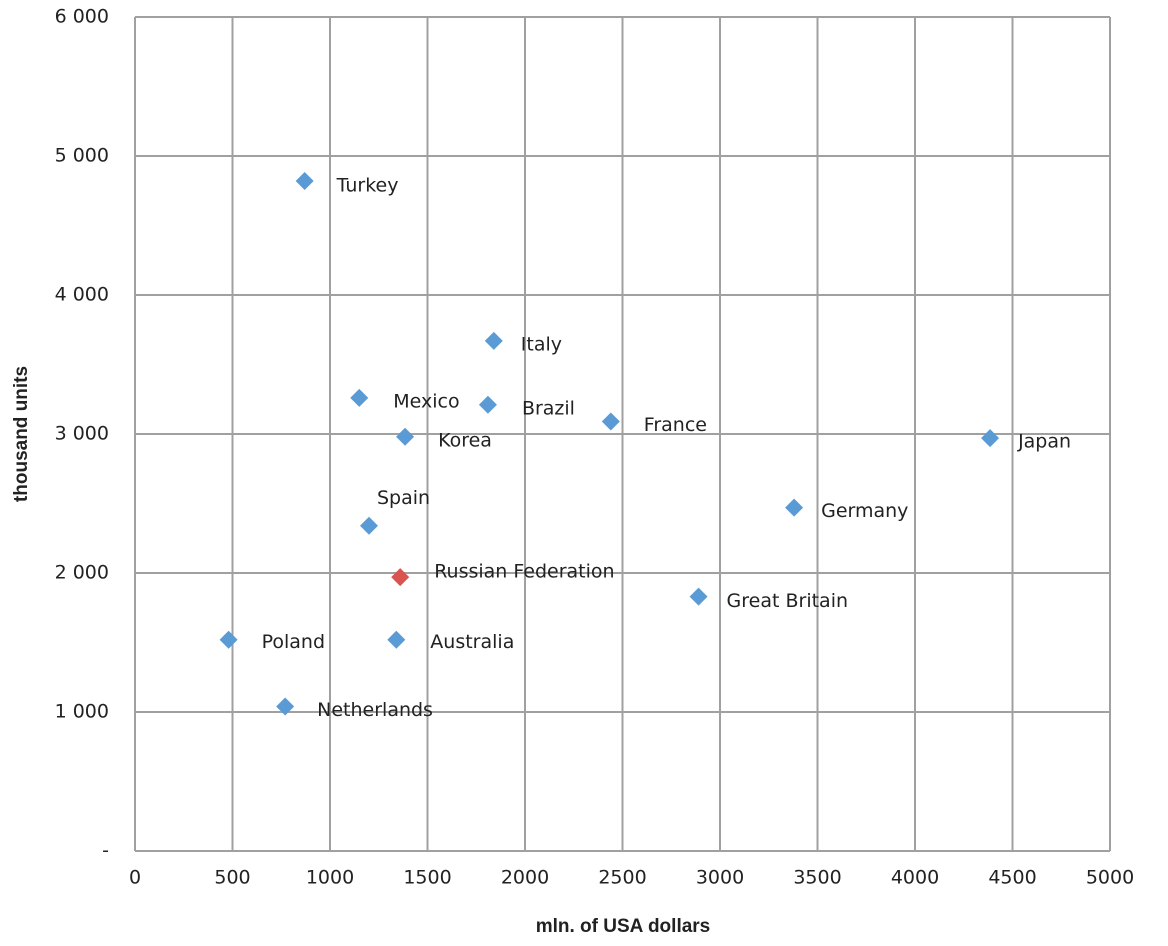 This screenshot has width=1168, height=946. Describe the element at coordinates (817, 878) in the screenshot. I see `x-tick-label: 3500` at that location.